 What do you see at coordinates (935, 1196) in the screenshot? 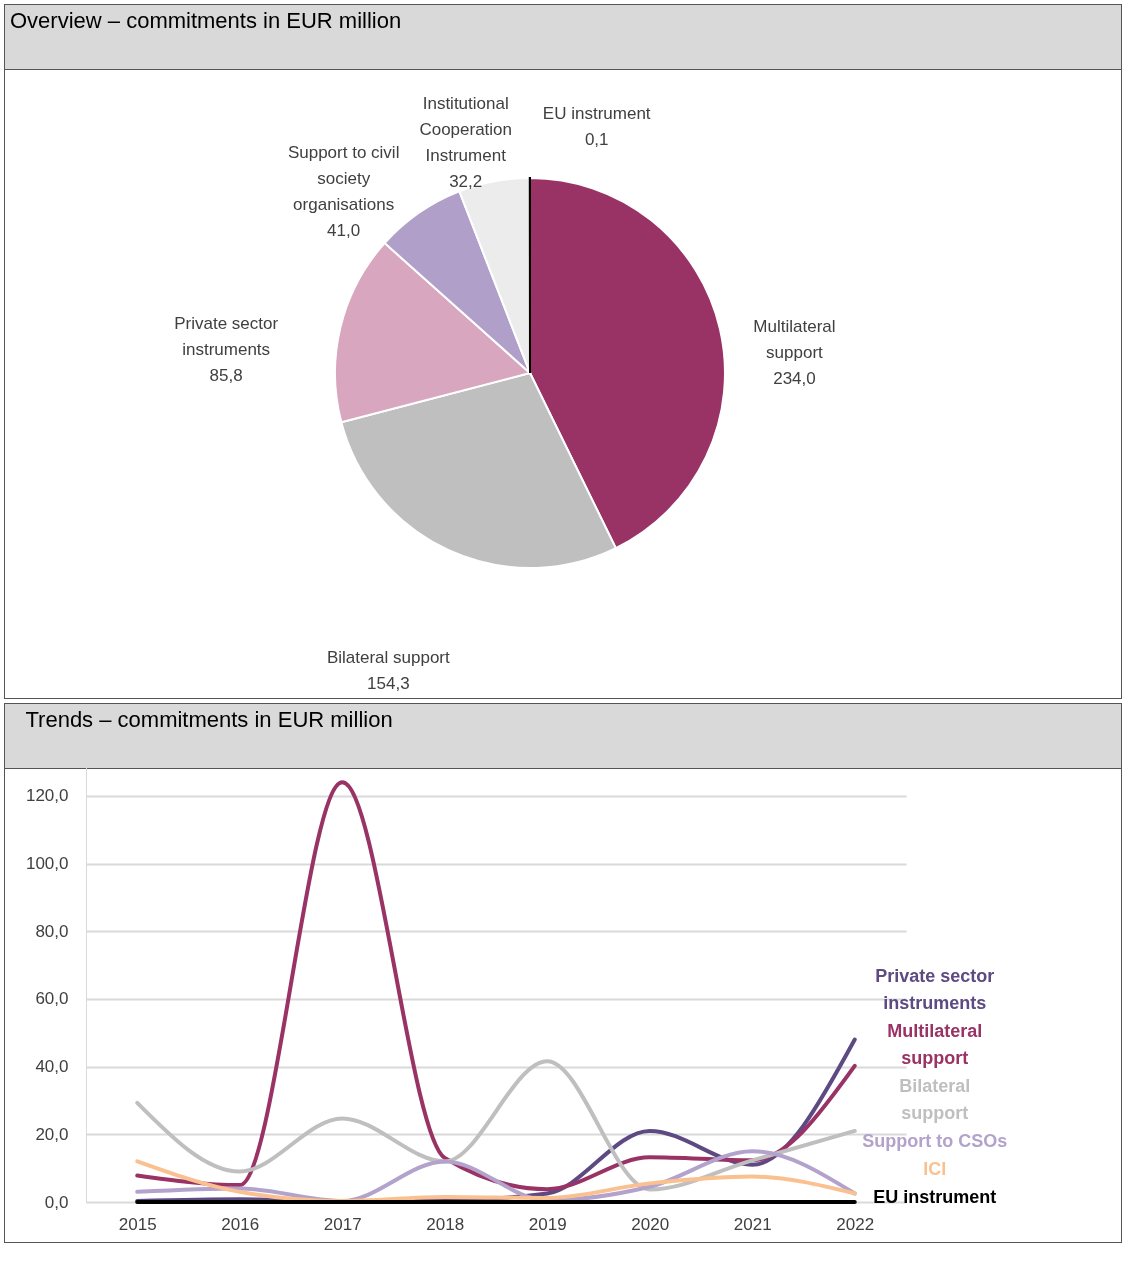
I see `series-label: EU instrument` at bounding box center [935, 1196].